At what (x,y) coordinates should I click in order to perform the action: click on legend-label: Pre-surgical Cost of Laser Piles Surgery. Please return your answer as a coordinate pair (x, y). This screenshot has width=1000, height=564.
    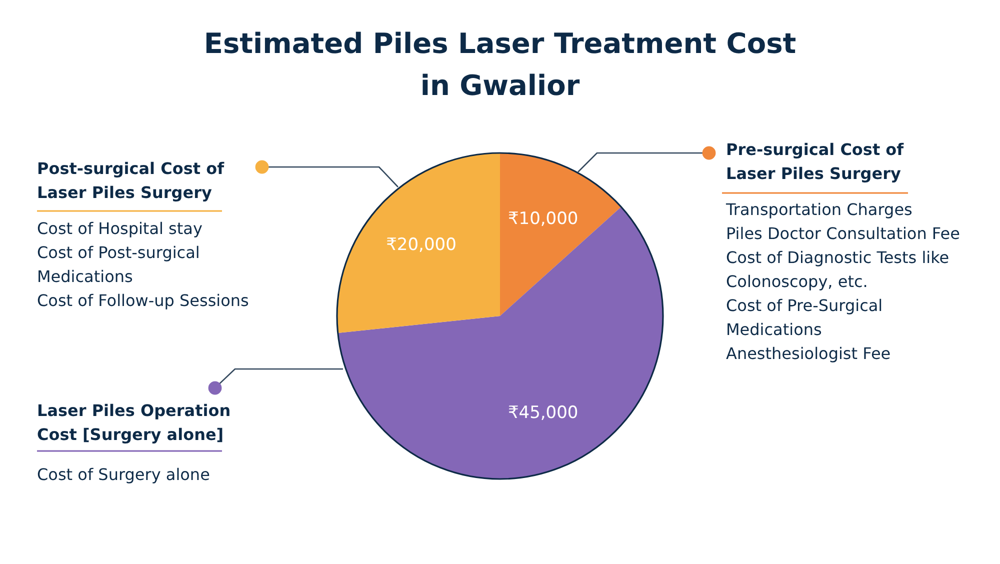
    Looking at the image, I should click on (815, 161).